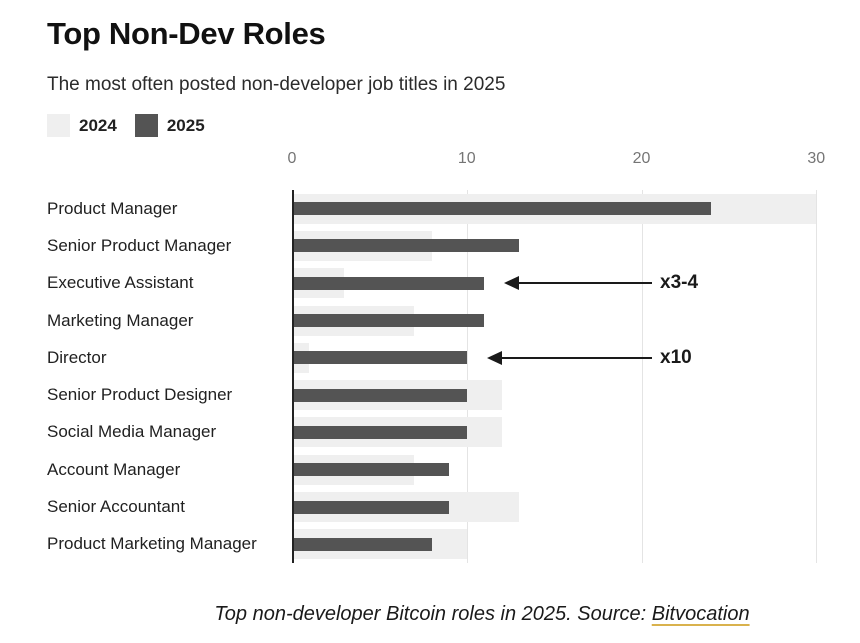 The width and height of the screenshot is (860, 643). Describe the element at coordinates (139, 245) in the screenshot. I see `category-label: Senior Product Manager` at that location.